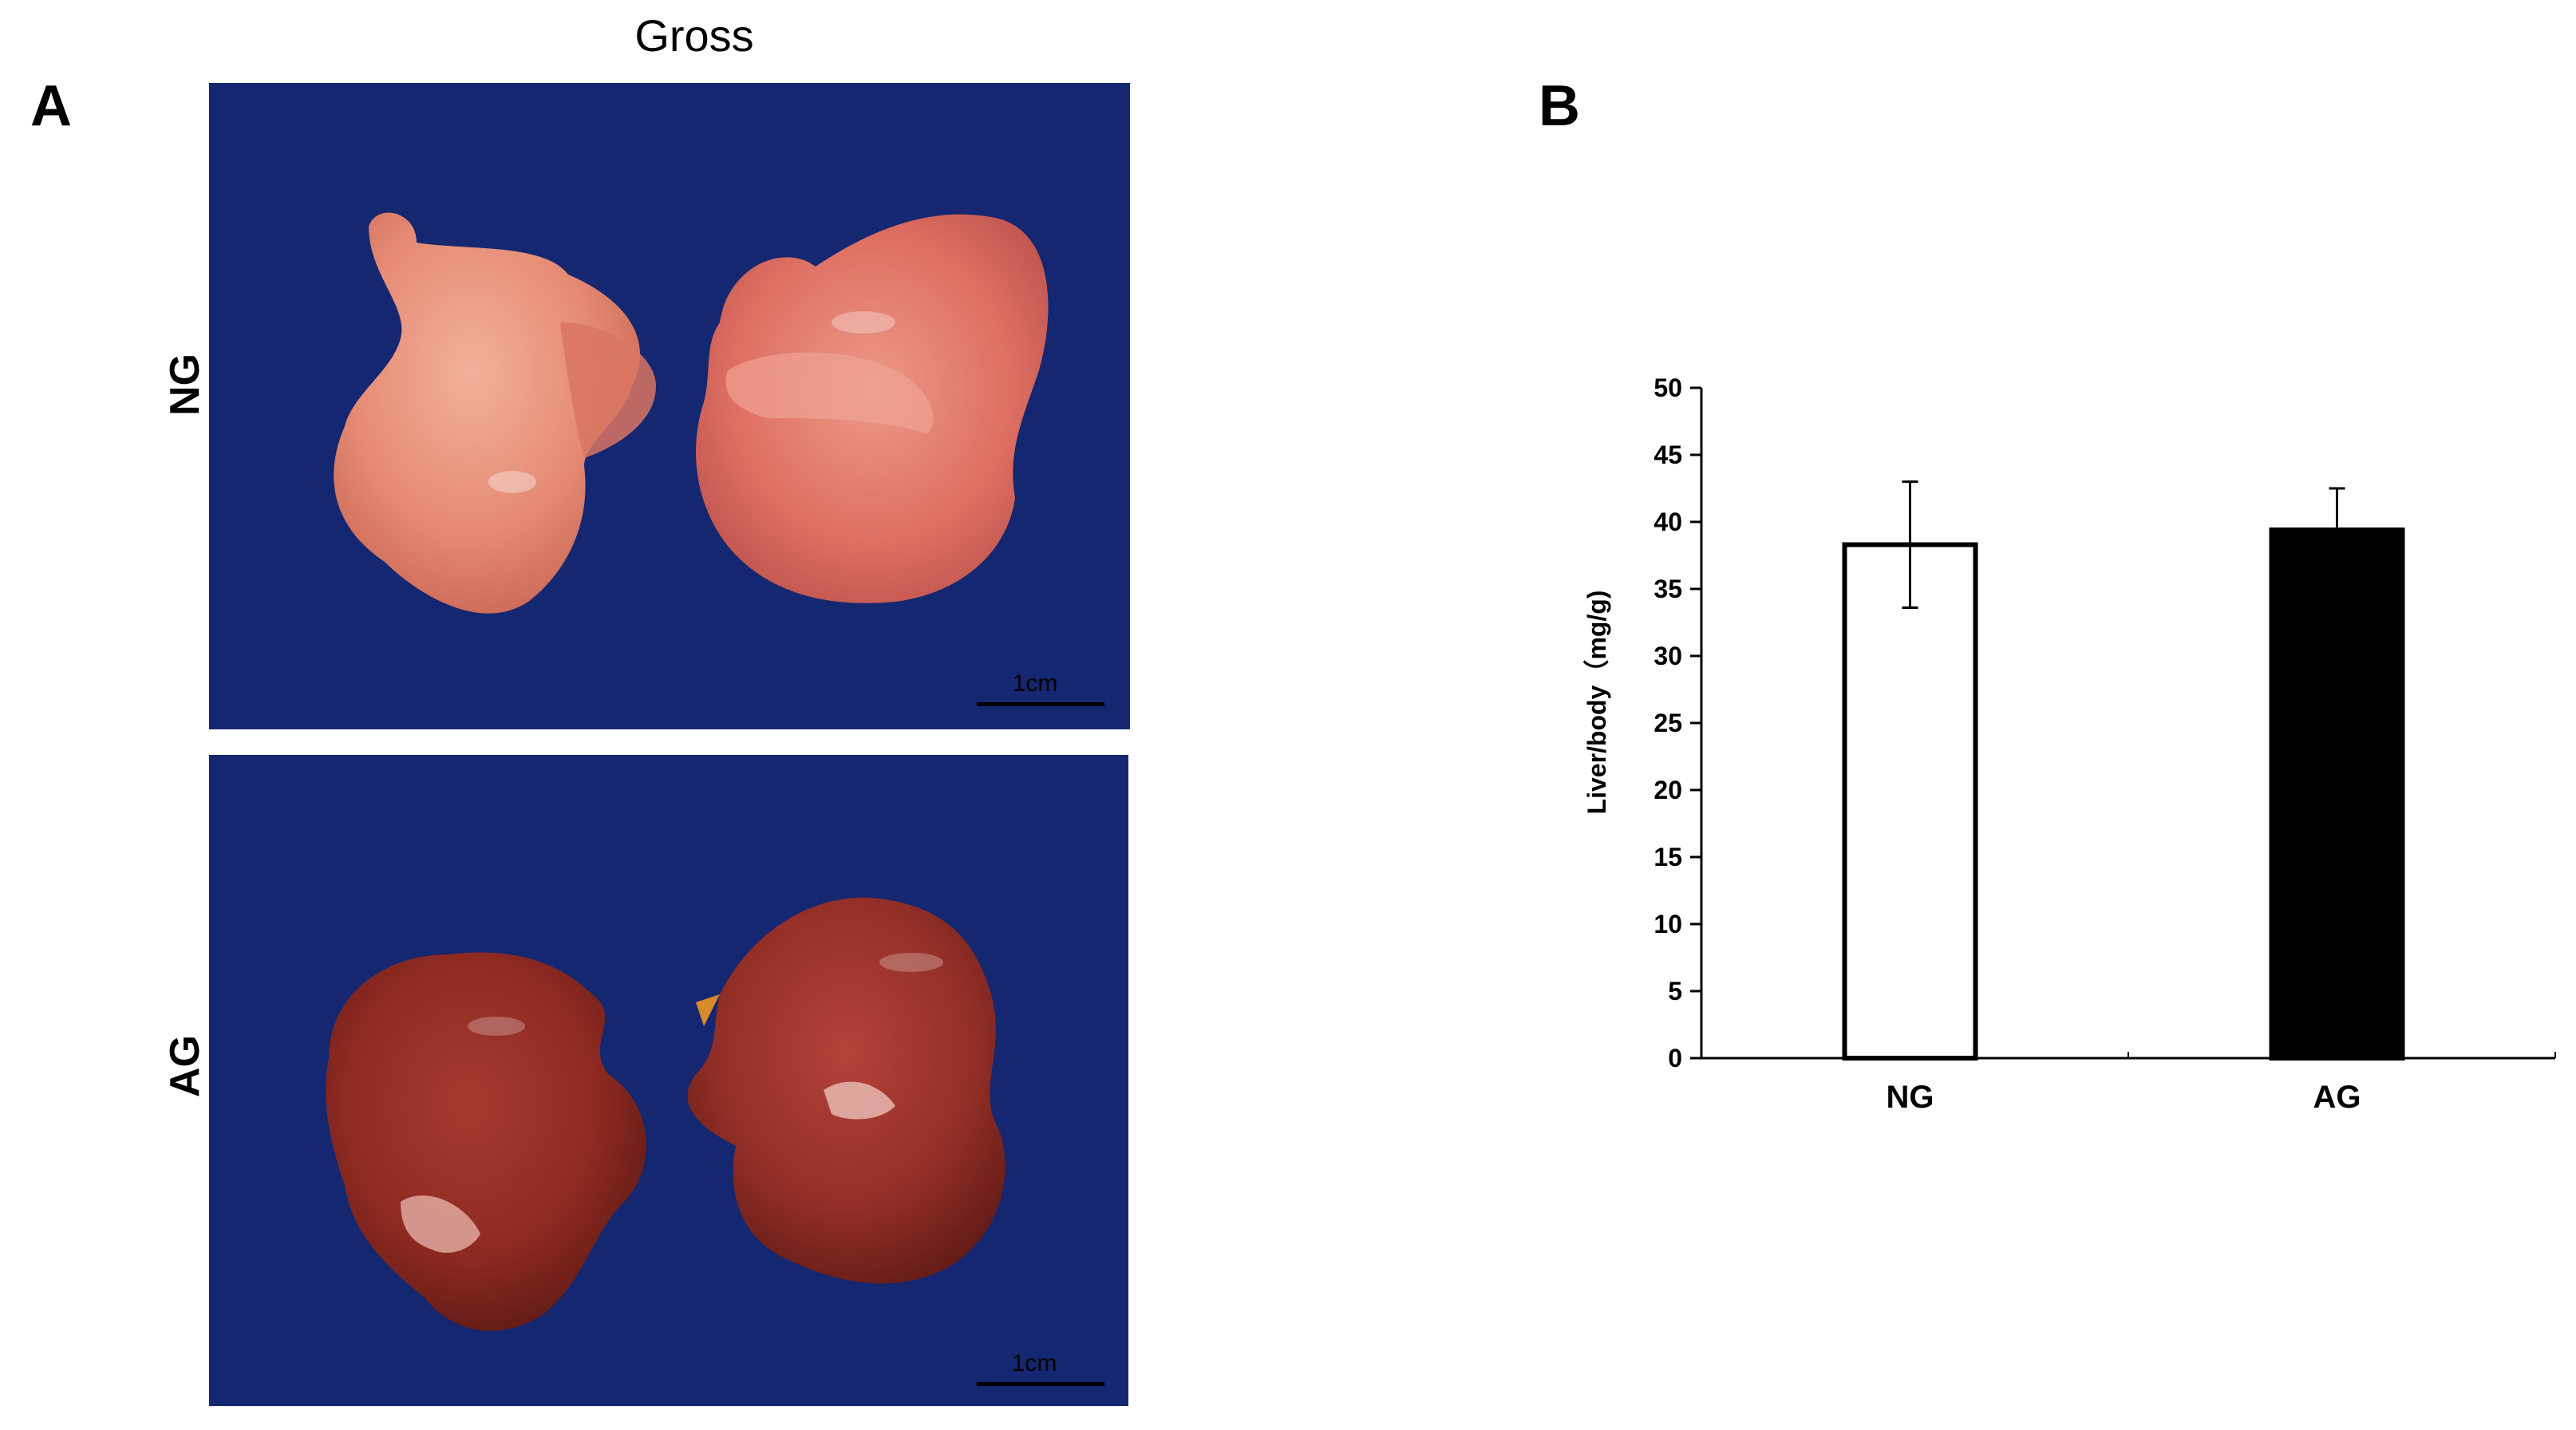 This screenshot has height=1430, width=2576. I want to click on ag-connective-left, so click(440, 1224).